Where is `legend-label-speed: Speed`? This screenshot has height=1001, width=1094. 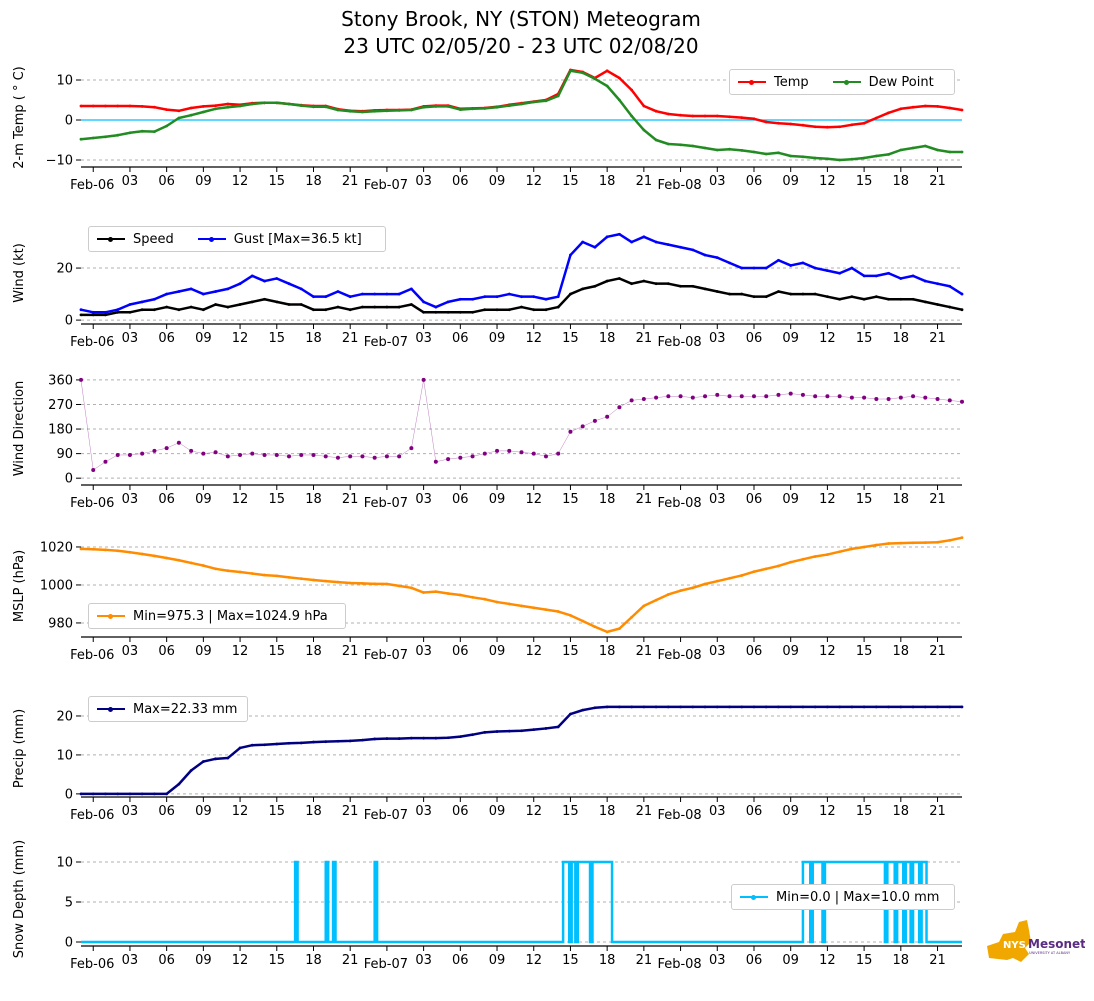
legend-label-speed: Speed is located at coordinates (153, 239).